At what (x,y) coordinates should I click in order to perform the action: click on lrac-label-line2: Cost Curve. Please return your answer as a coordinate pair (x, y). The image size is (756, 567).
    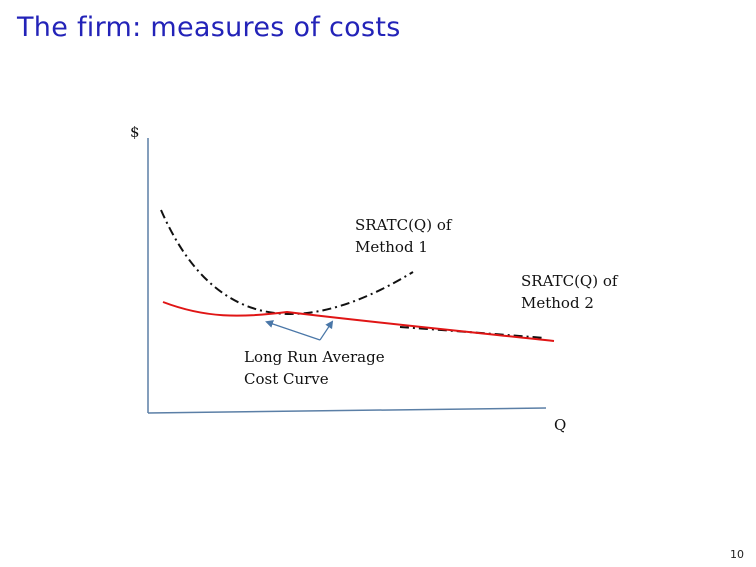
    Looking at the image, I should click on (286, 379).